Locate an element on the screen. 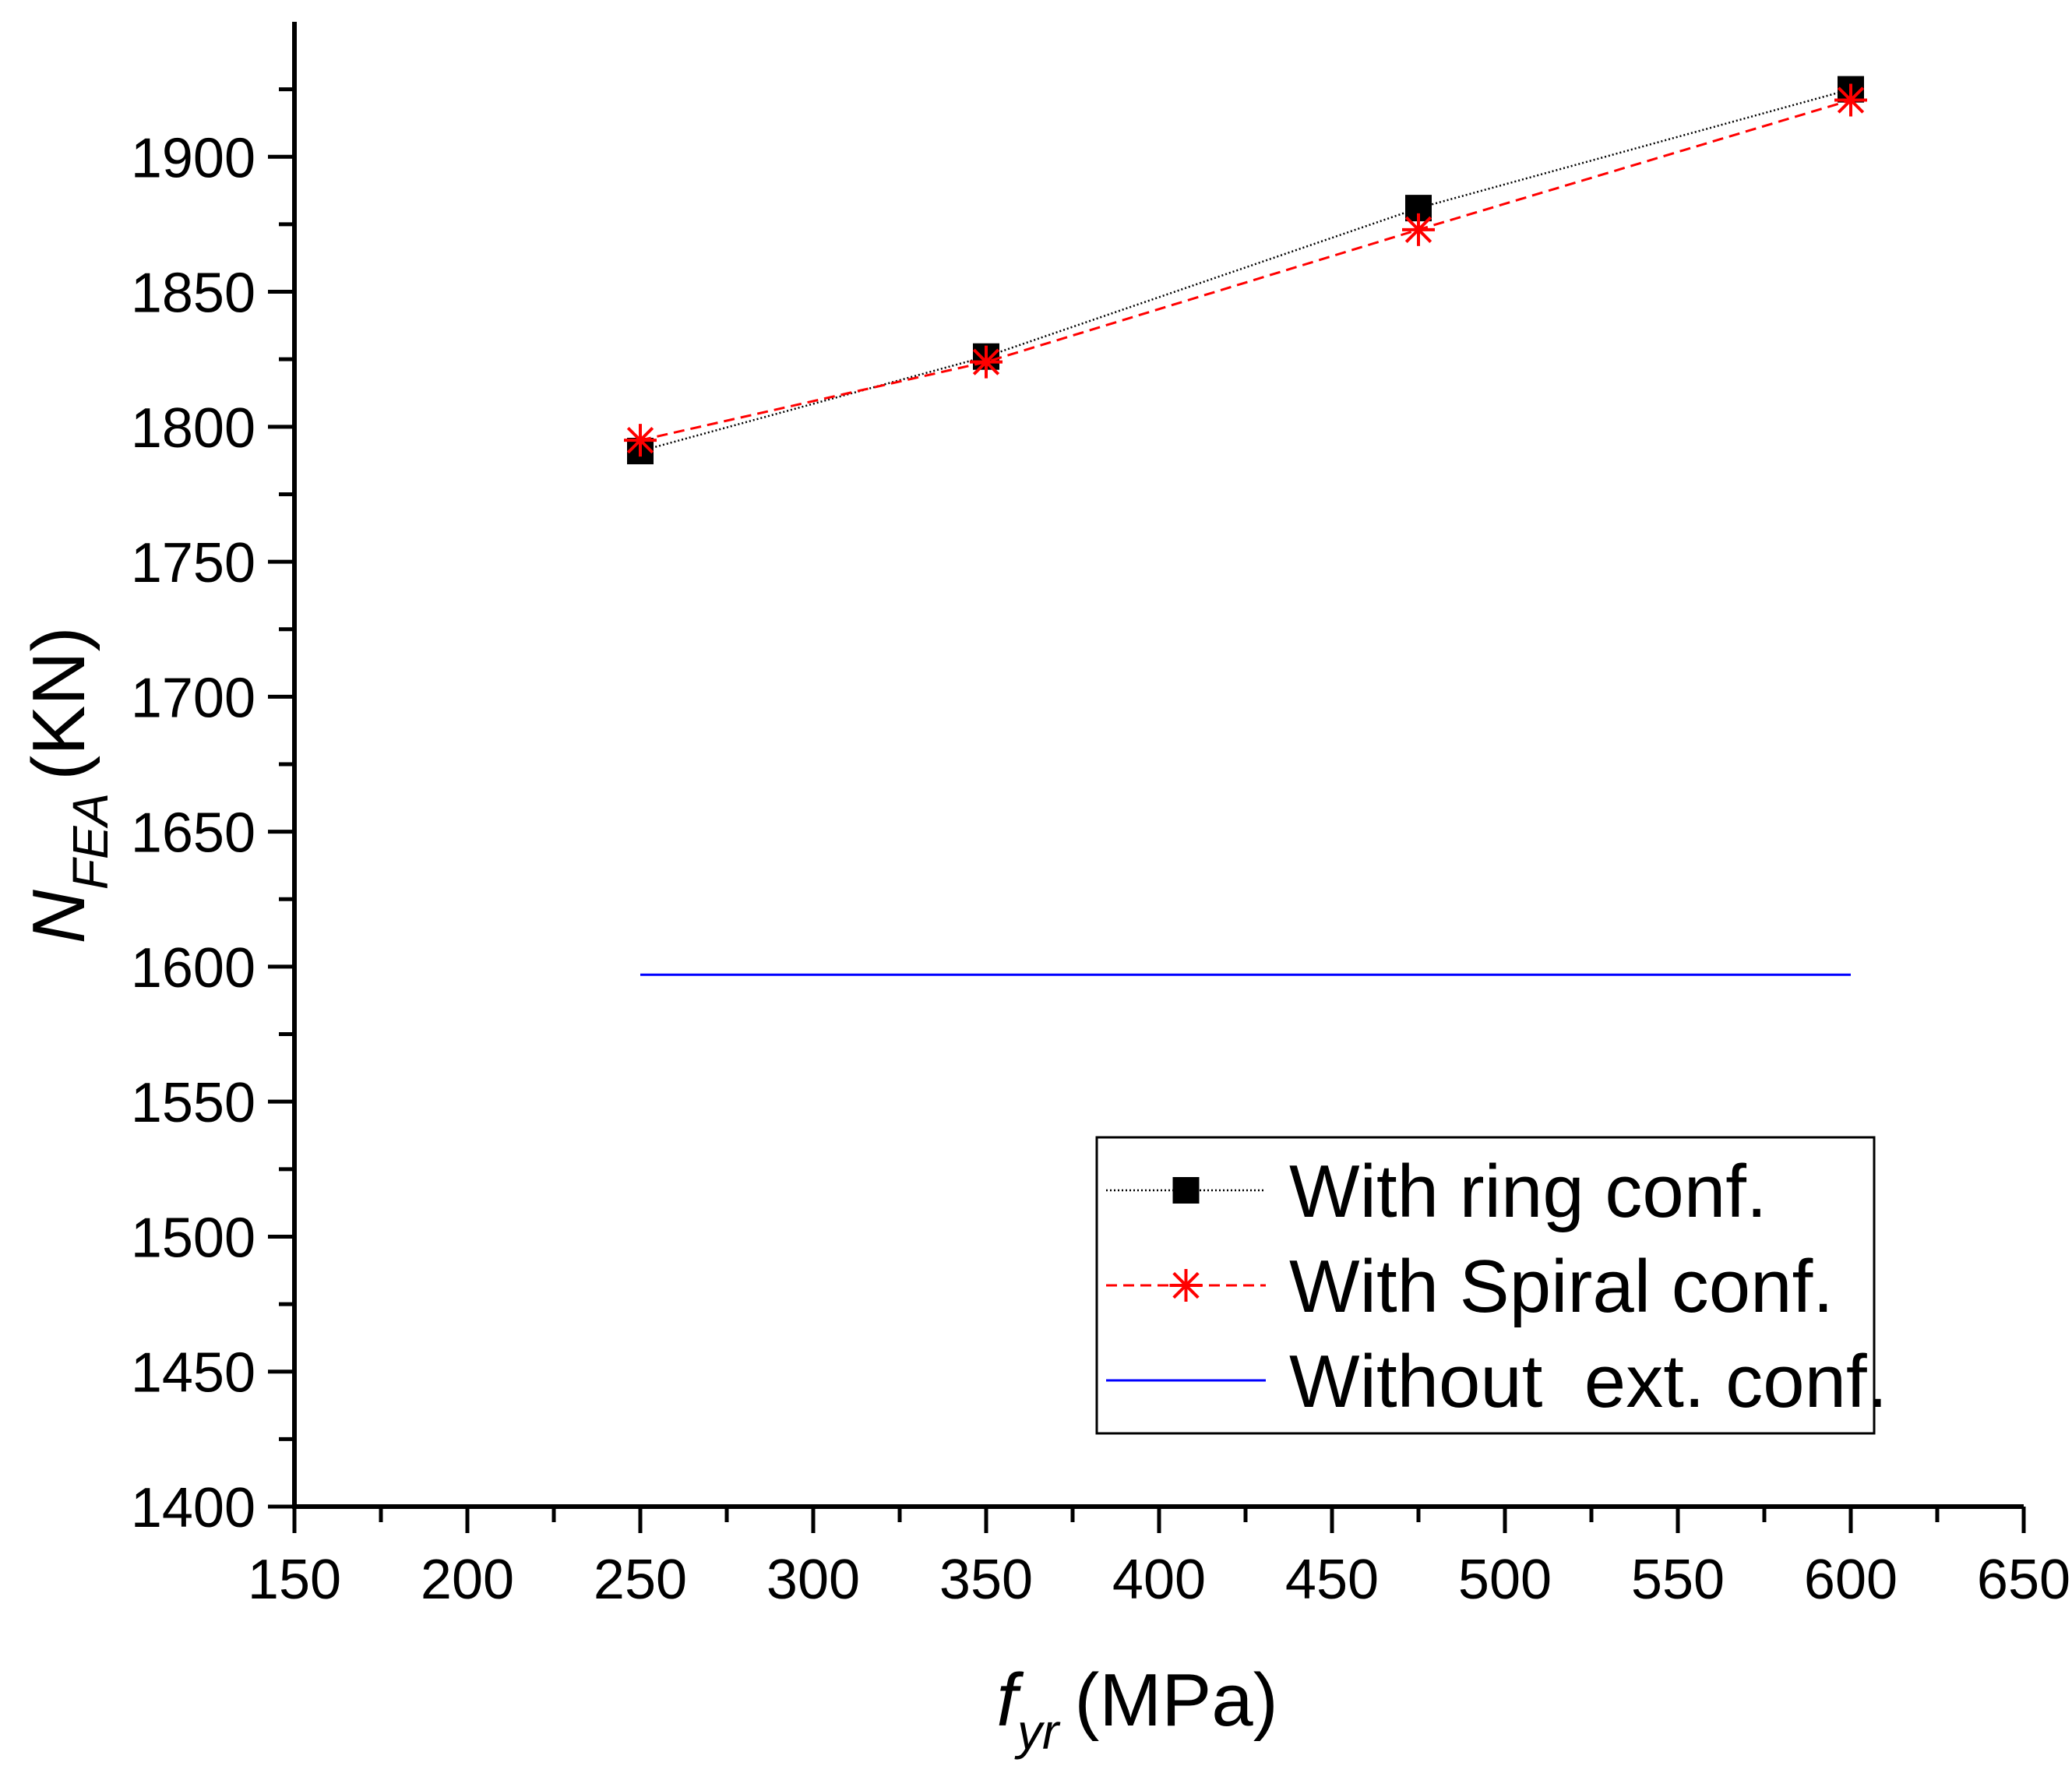 This screenshot has height=1766, width=2072. y-axis-title: NFEA (KN) is located at coordinates (67, 784).